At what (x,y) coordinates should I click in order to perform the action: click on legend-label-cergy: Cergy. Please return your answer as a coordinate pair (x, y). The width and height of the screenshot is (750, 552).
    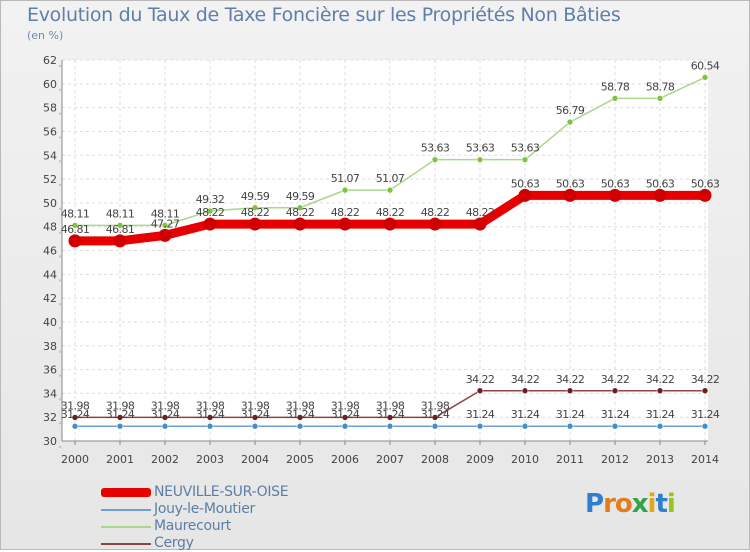
    Looking at the image, I should click on (174, 543).